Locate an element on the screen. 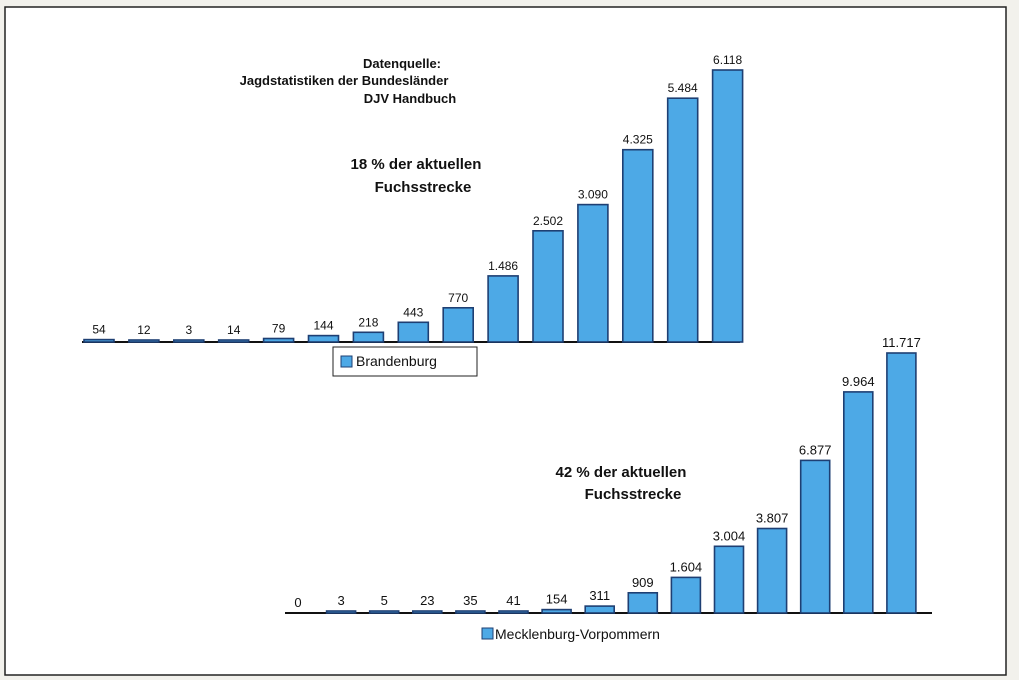 The width and height of the screenshot is (1019, 680). data-label-mv-10: 1.604 is located at coordinates (686, 566).